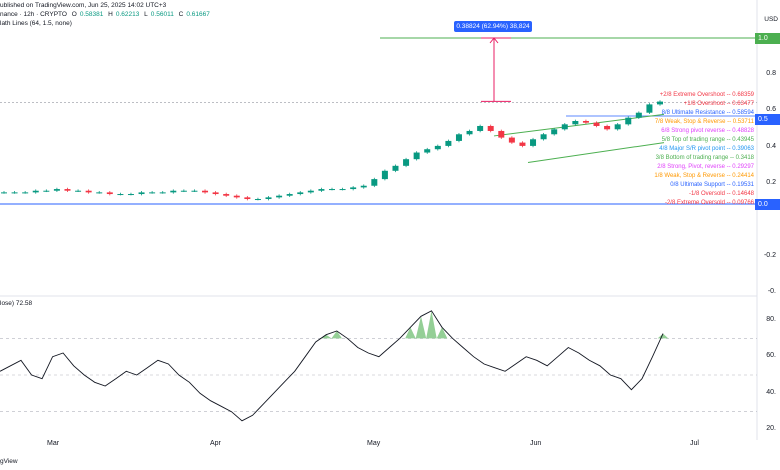 This screenshot has width=780, height=470. What do you see at coordinates (771, 73) in the screenshot?
I see `price-tick-08: 0.8` at bounding box center [771, 73].